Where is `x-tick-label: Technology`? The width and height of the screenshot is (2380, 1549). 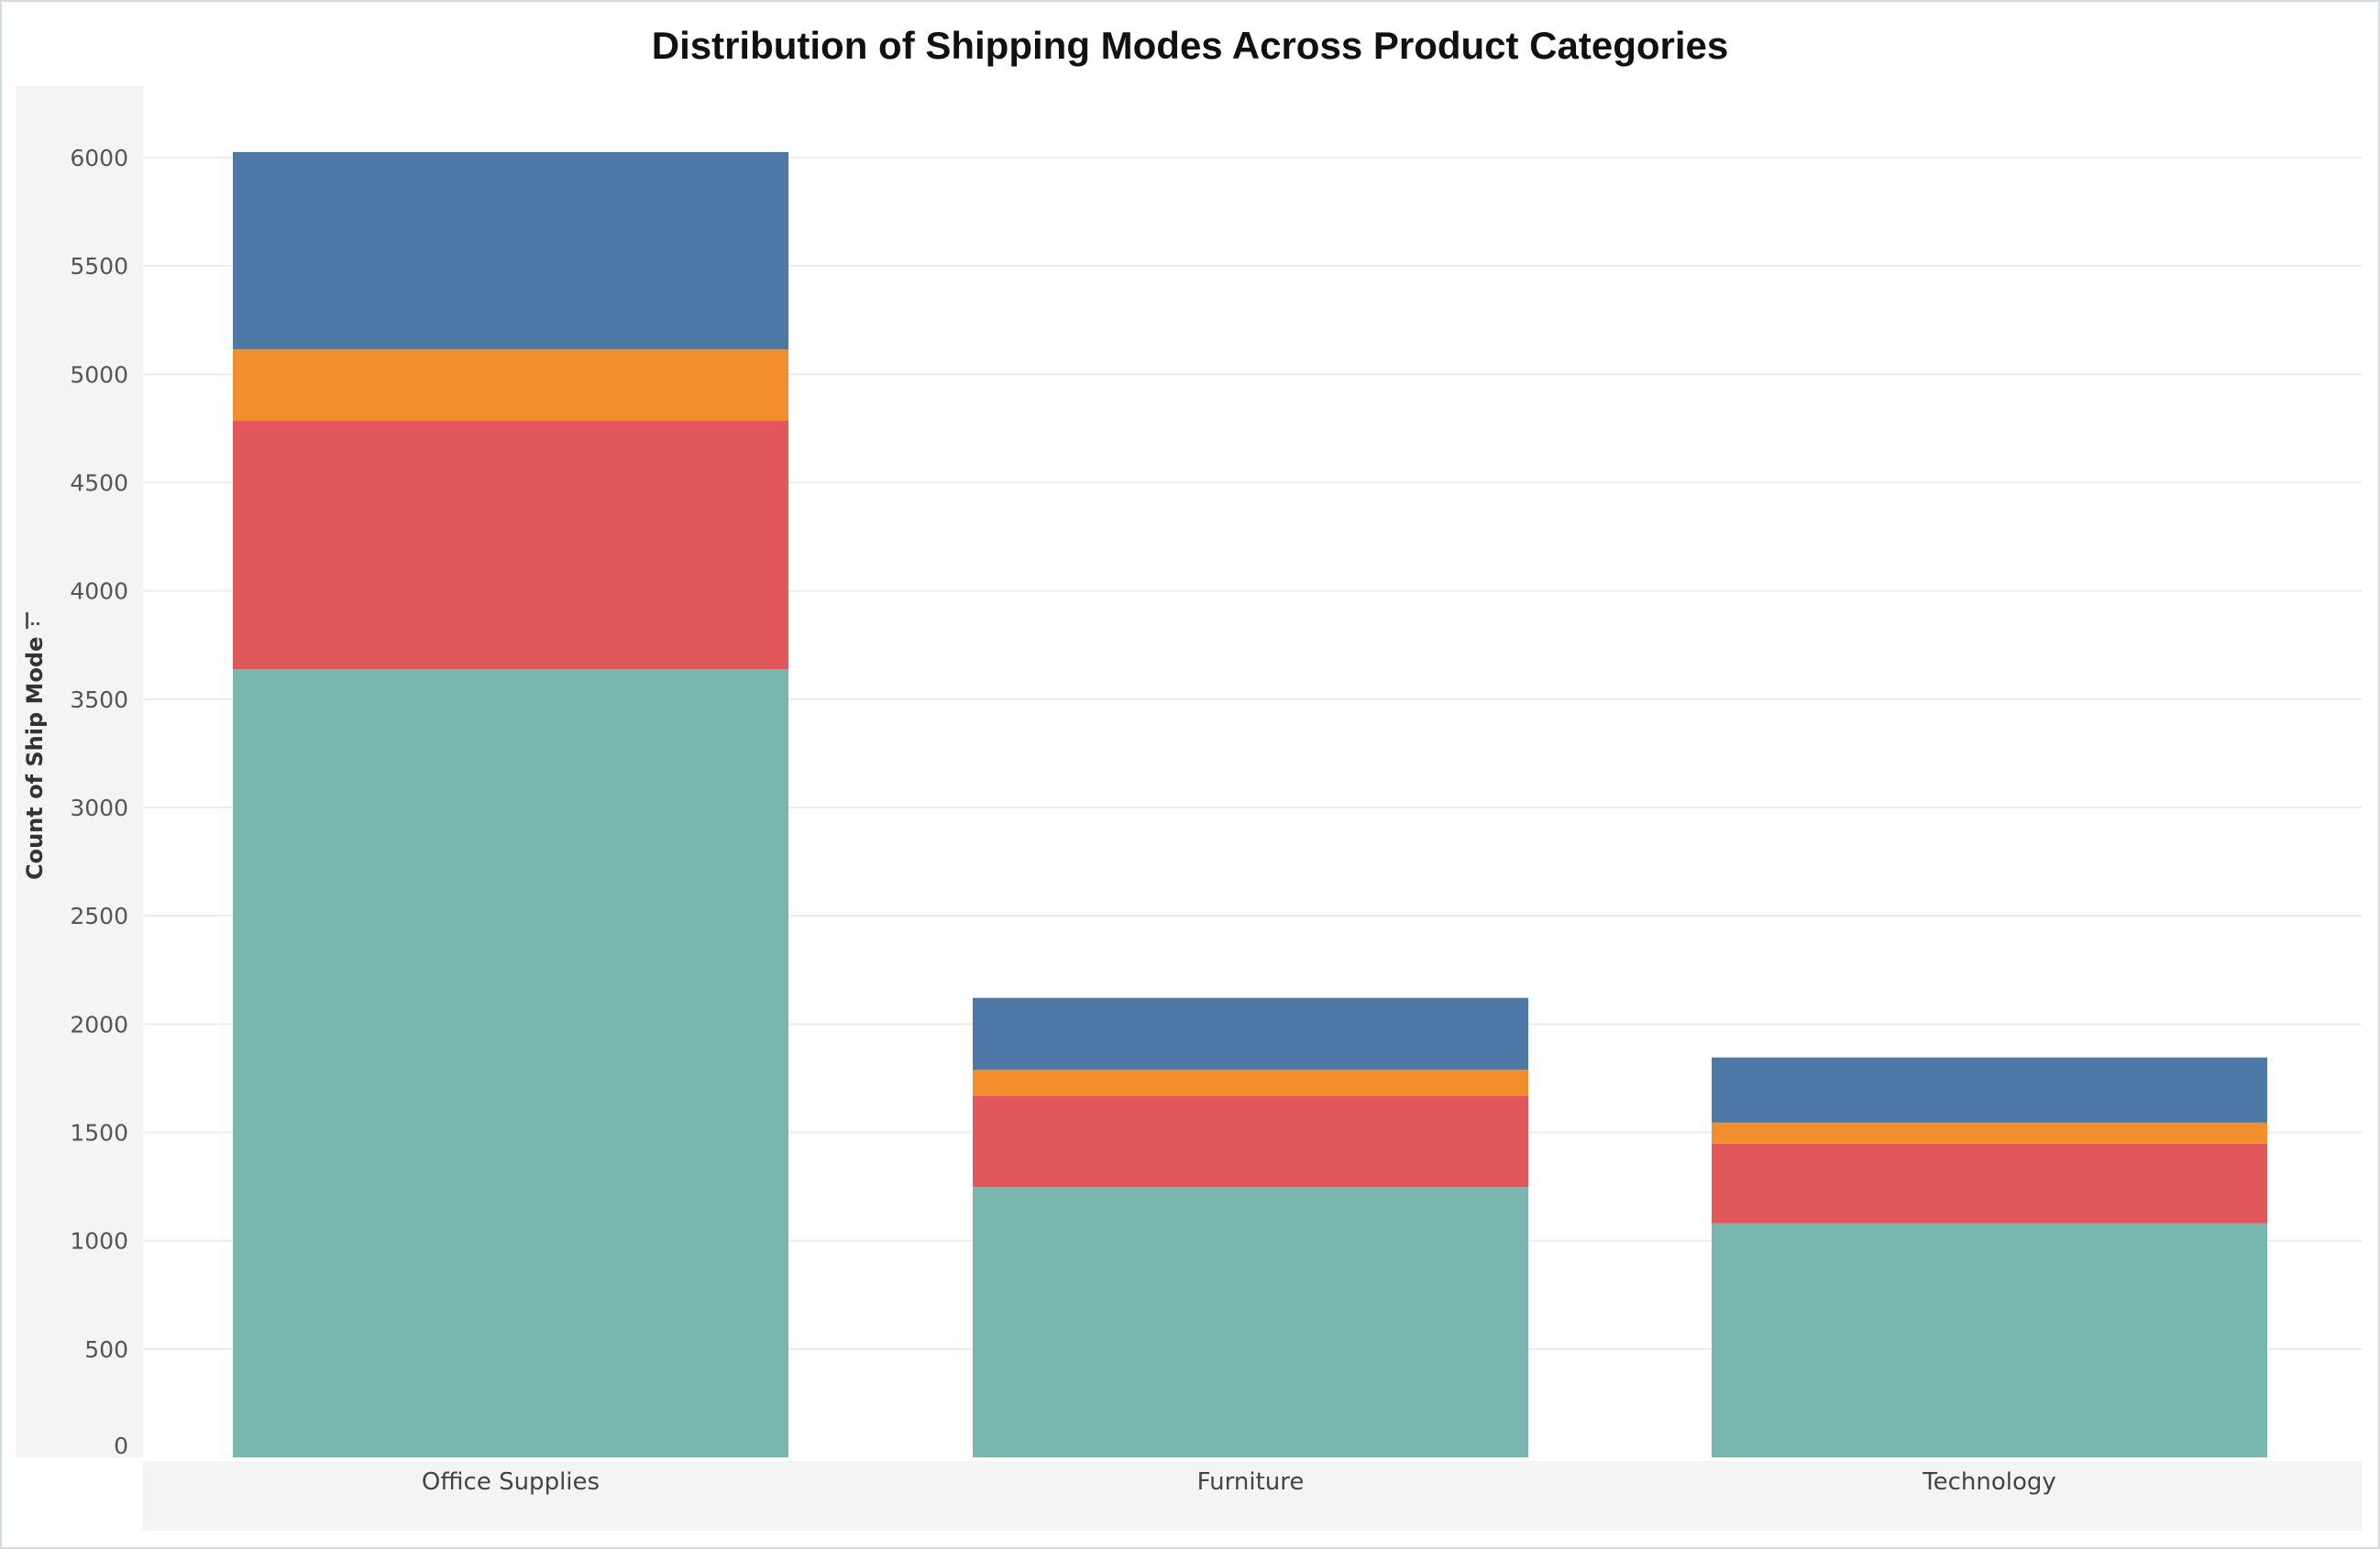 x-tick-label: Technology is located at coordinates (1989, 1482).